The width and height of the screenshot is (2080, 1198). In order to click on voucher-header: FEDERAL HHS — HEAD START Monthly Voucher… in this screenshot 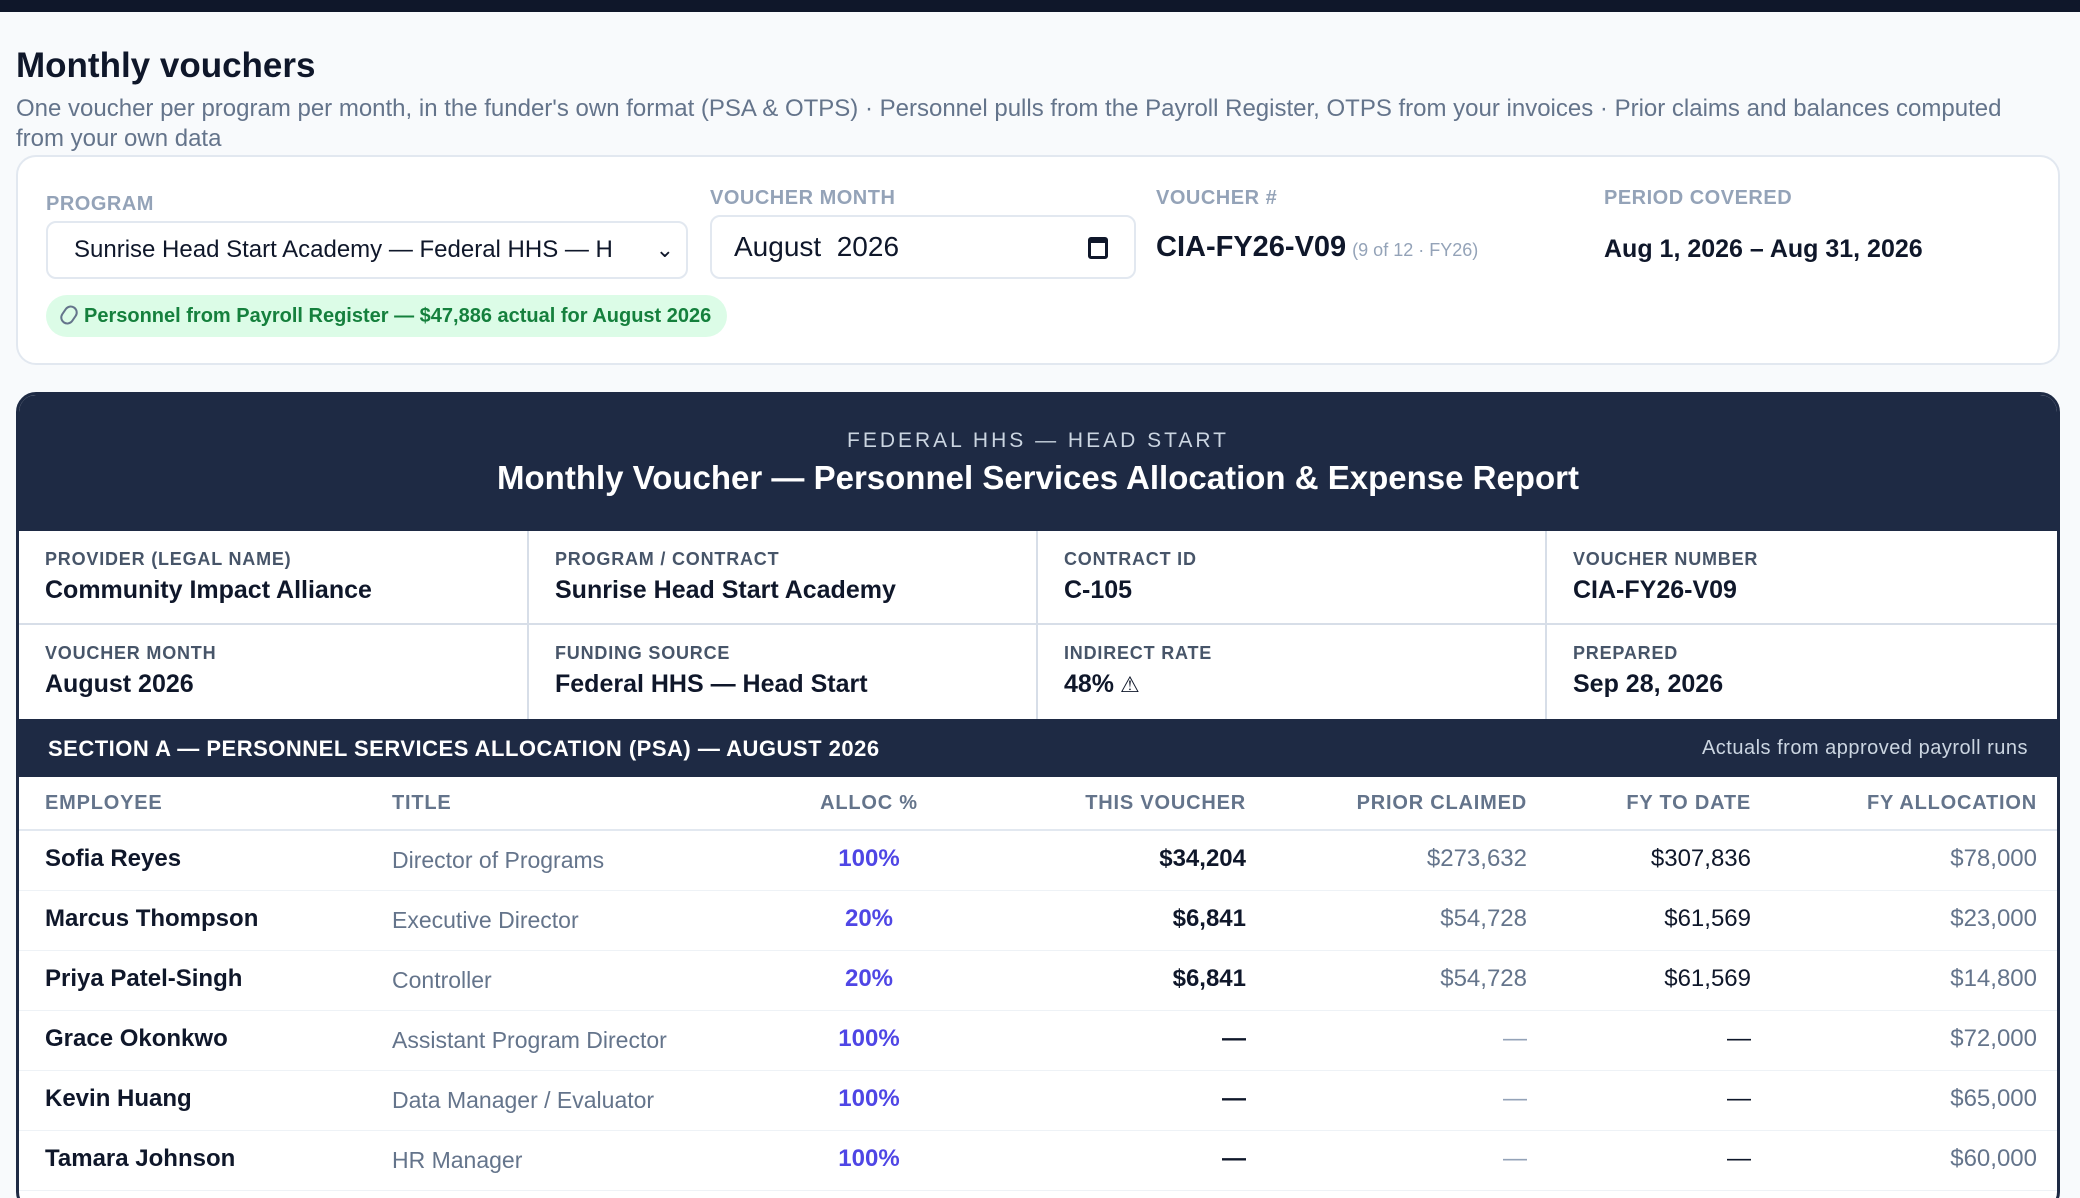, I will do `click(1038, 463)`.